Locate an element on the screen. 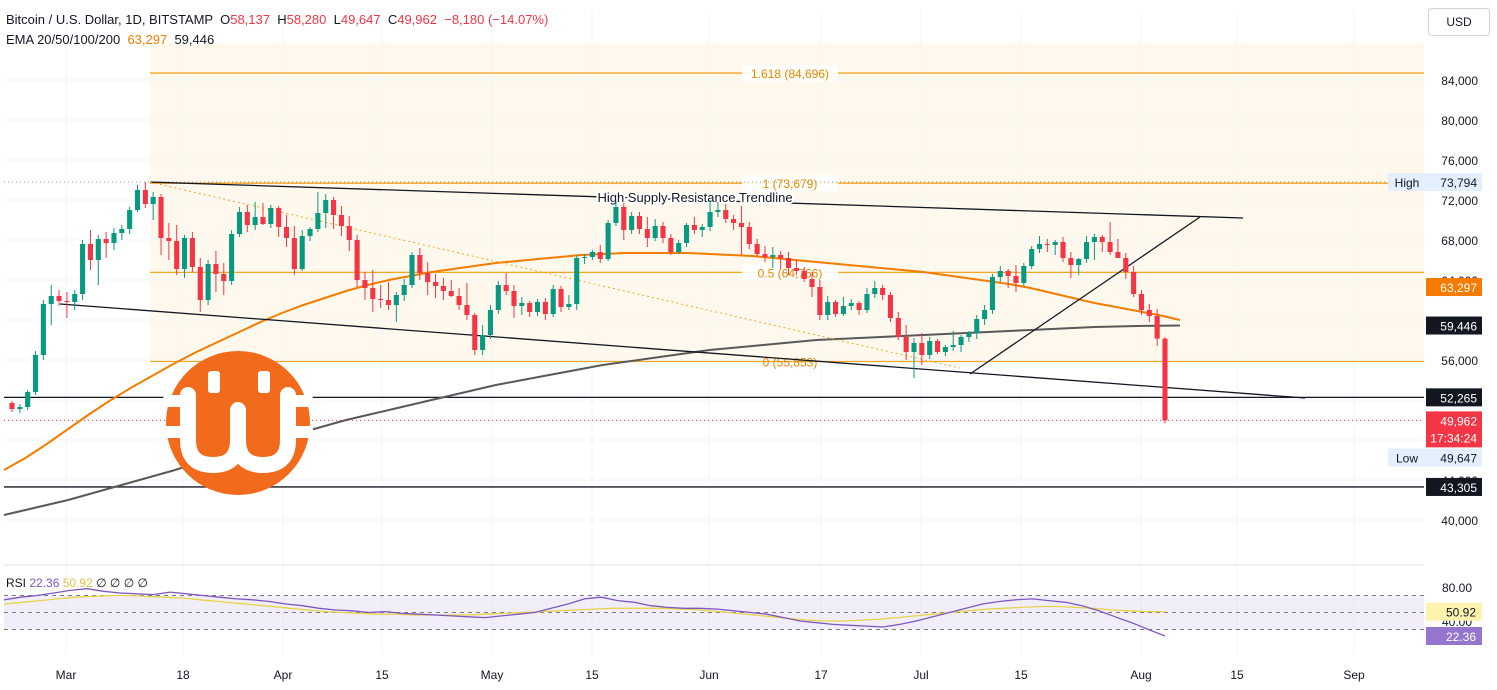 The image size is (1497, 690). logo-mark is located at coordinates (238, 430).